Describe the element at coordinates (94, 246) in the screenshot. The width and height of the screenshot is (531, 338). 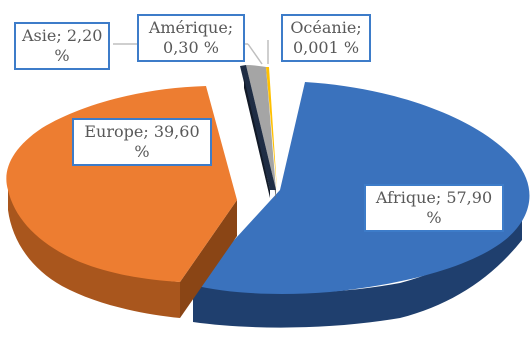
I see `slice-europe-side` at that location.